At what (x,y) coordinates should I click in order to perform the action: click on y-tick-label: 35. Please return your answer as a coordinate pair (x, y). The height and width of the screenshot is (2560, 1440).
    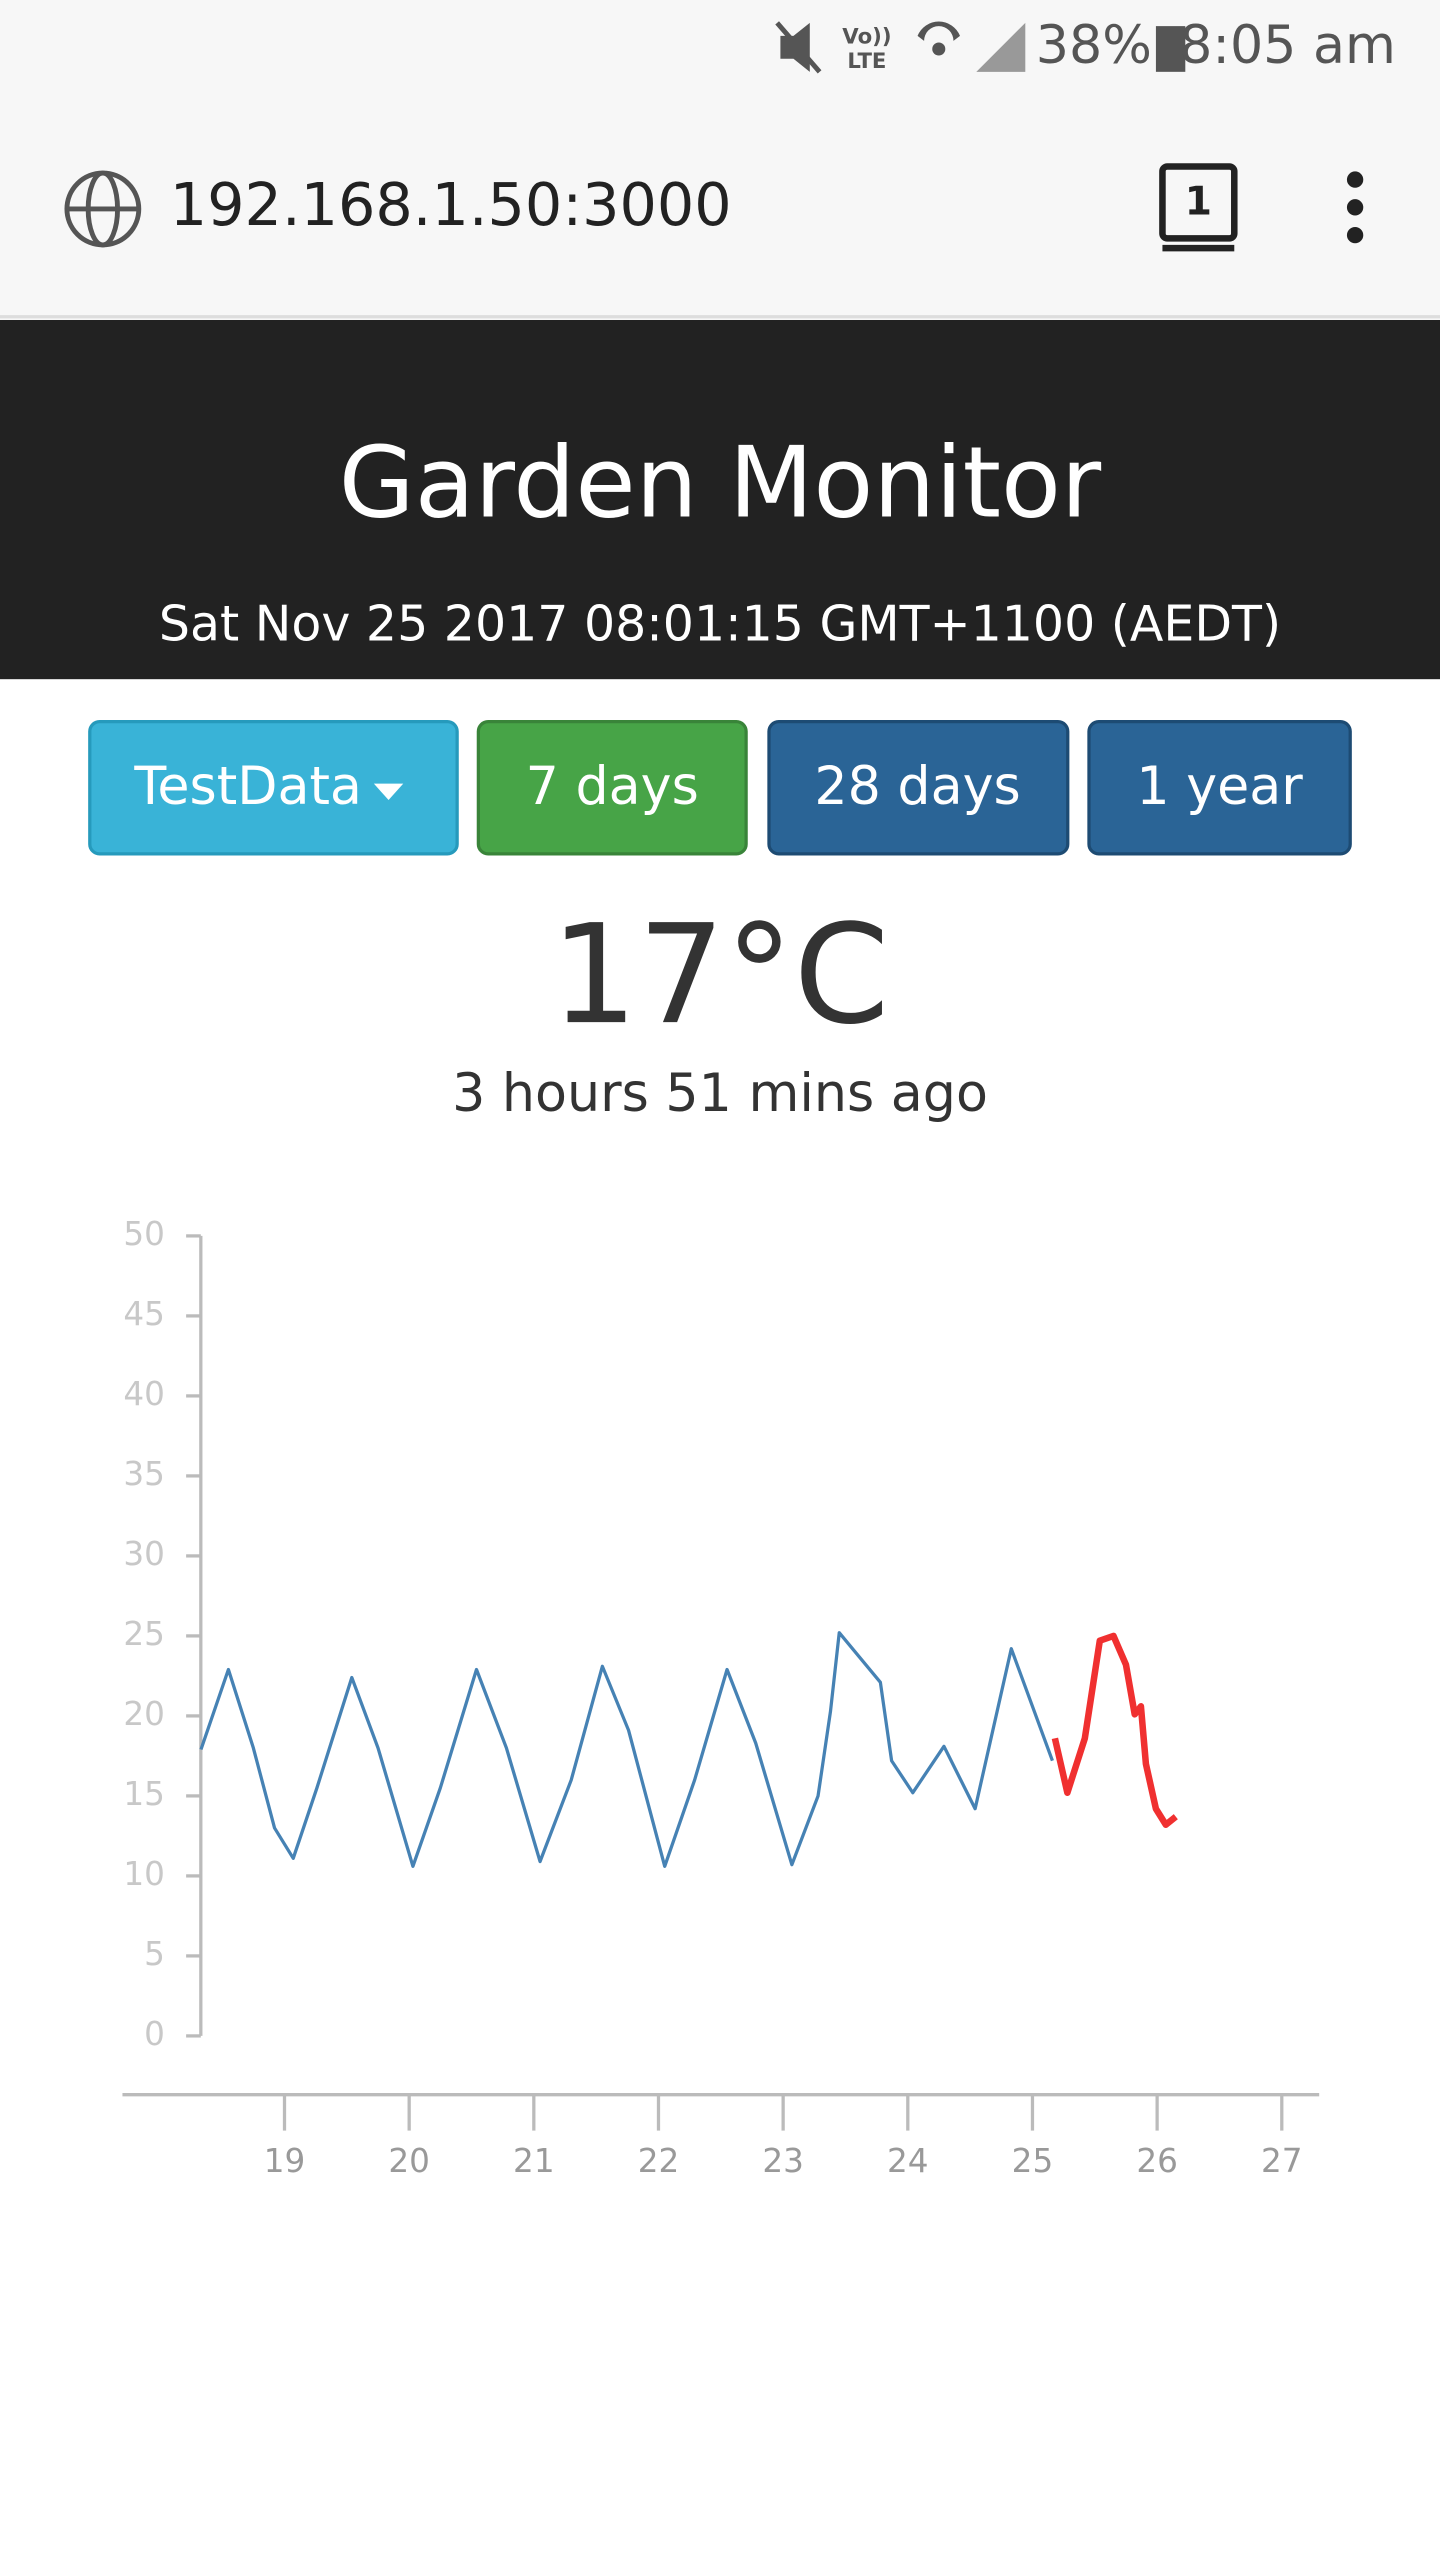
    Looking at the image, I should click on (144, 1474).